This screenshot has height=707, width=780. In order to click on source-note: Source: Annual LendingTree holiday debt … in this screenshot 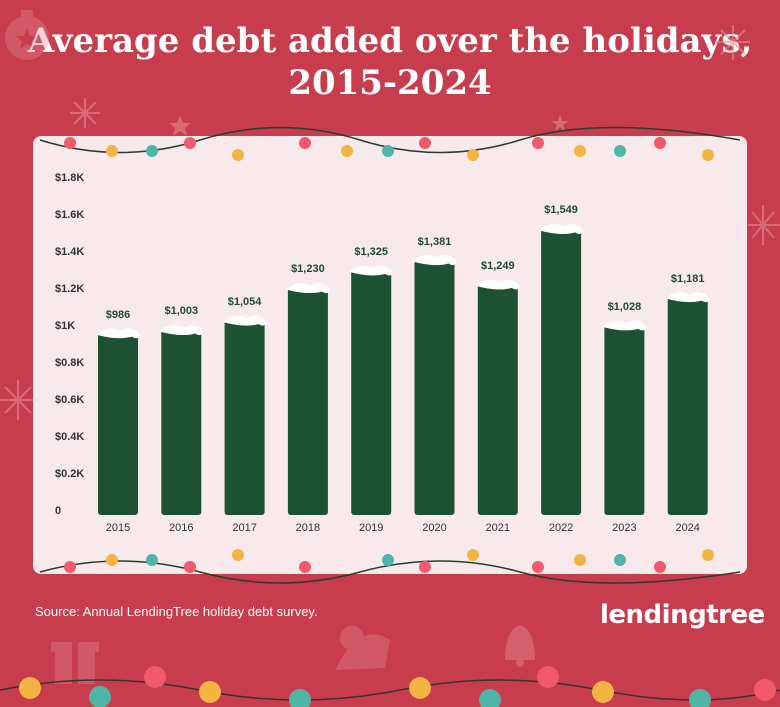, I will do `click(176, 611)`.